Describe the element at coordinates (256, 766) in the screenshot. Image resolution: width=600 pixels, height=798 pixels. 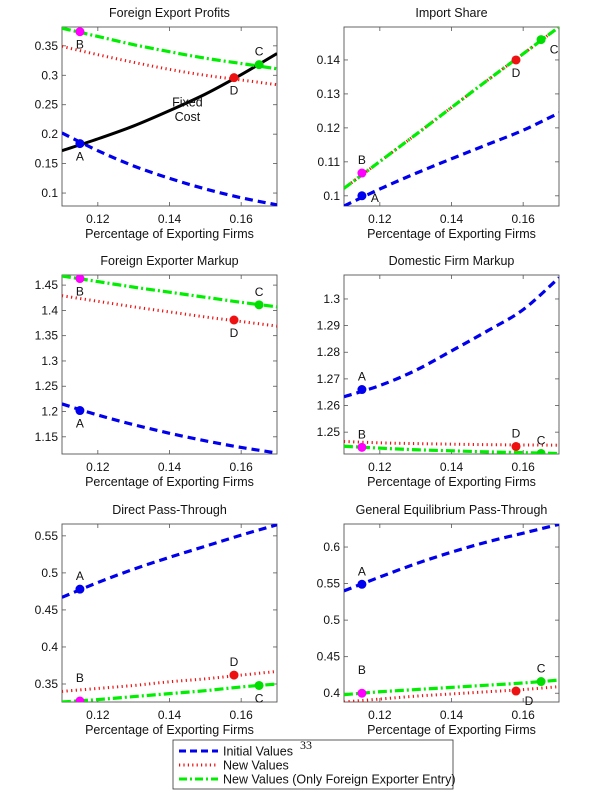
I see `legend-label-new: New Values` at that location.